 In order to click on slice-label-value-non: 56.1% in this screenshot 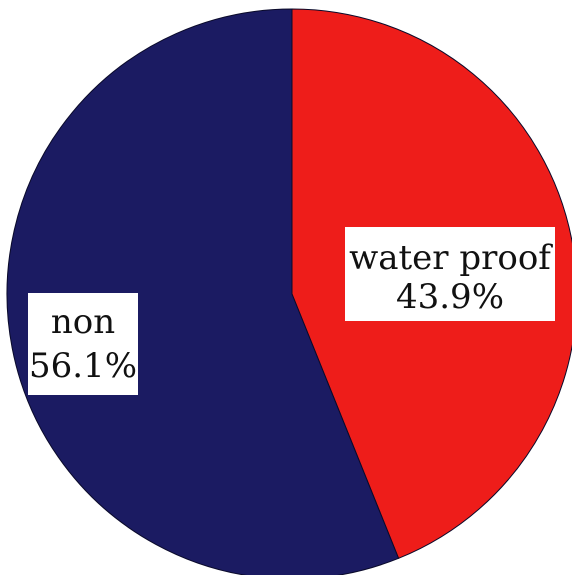, I will do `click(83, 366)`.